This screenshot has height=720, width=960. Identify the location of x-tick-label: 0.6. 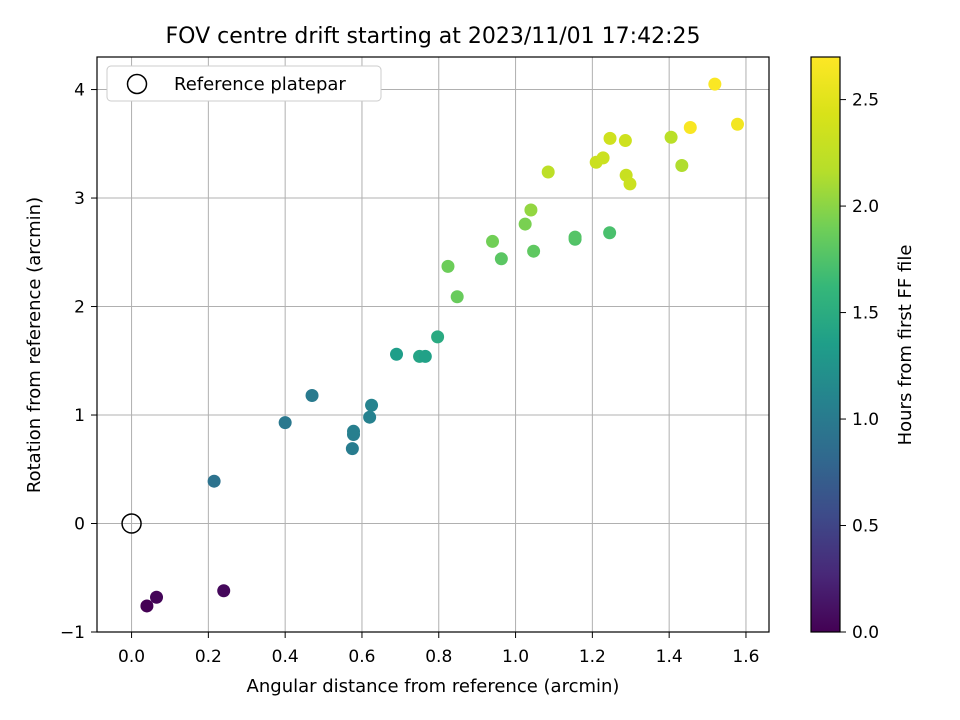
(361, 657).